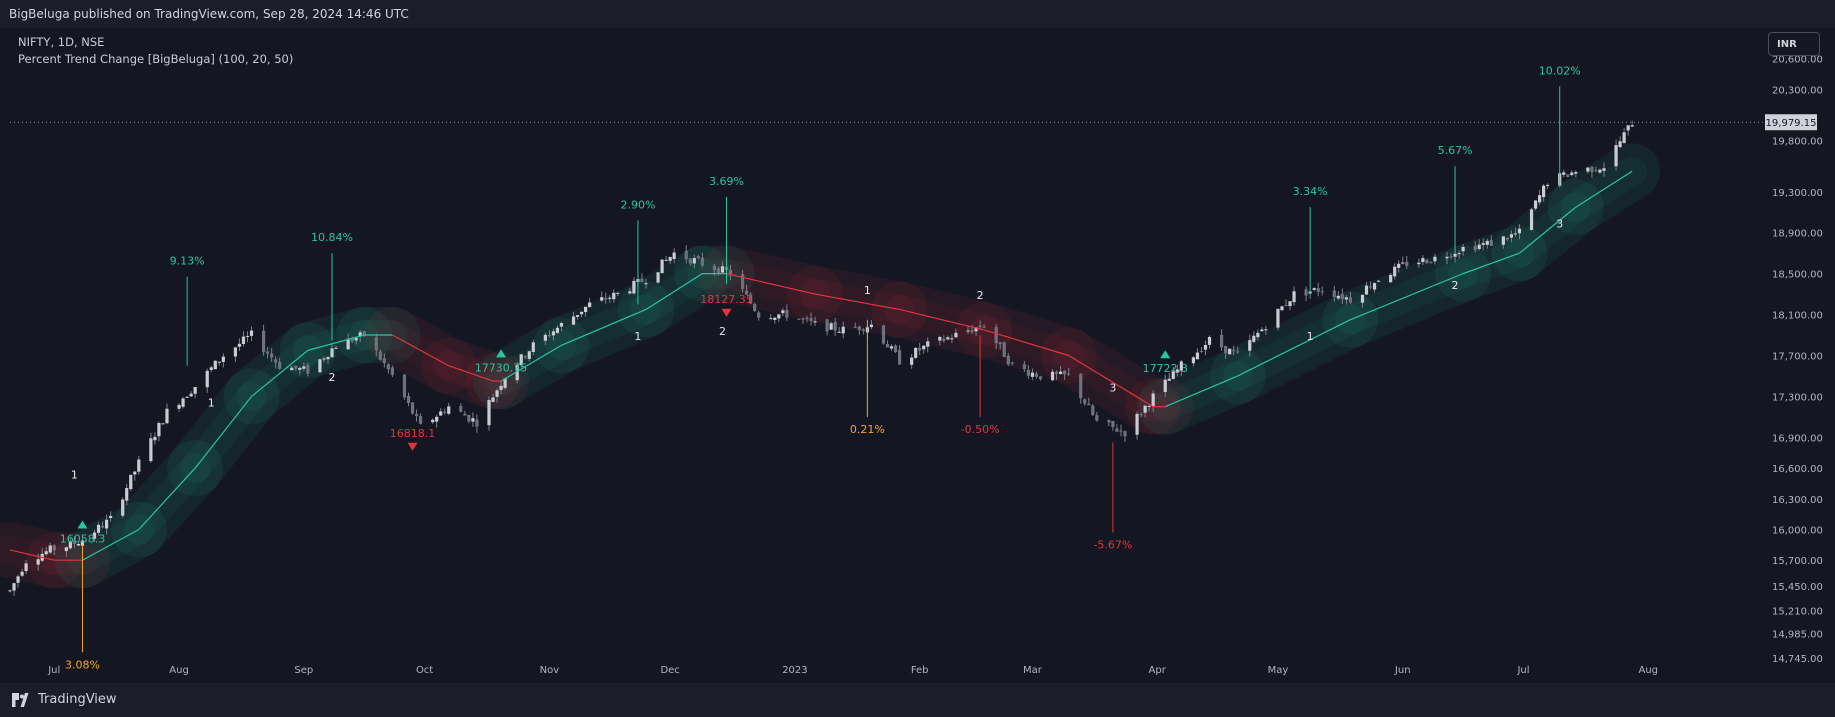  I want to click on trend-count-label: 3, so click(1559, 224).